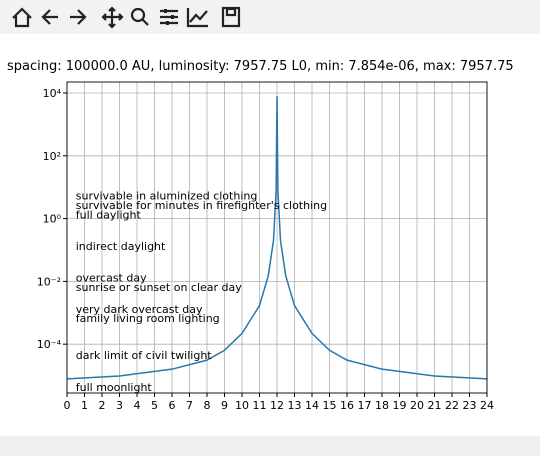 This screenshot has width=540, height=456. What do you see at coordinates (435, 405) in the screenshot?
I see `x-tick-label: 21` at bounding box center [435, 405].